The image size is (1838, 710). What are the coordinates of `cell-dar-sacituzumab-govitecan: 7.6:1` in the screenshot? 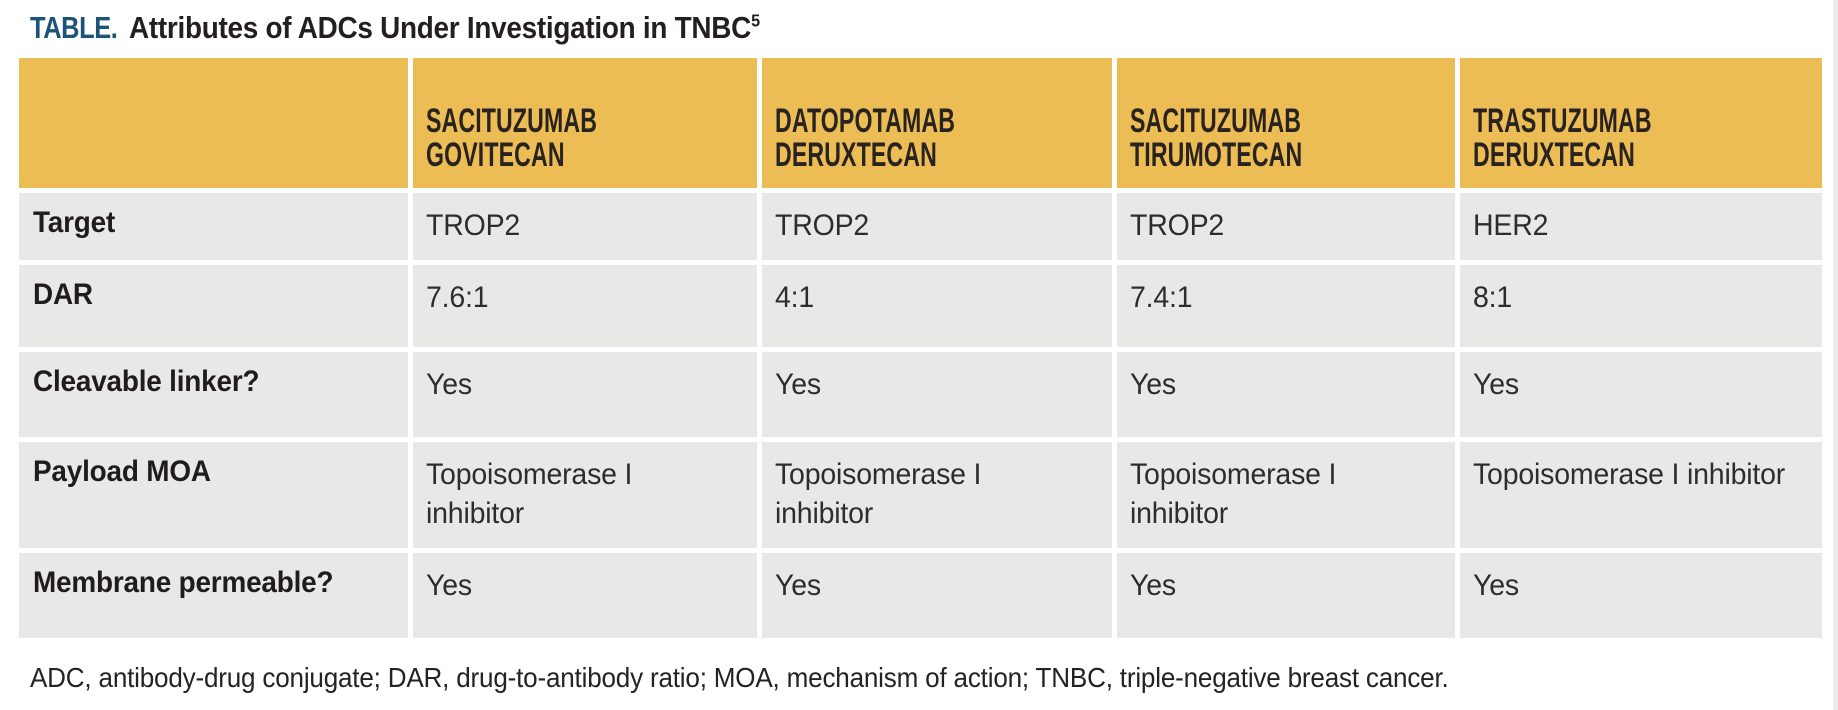 It's located at (585, 306).